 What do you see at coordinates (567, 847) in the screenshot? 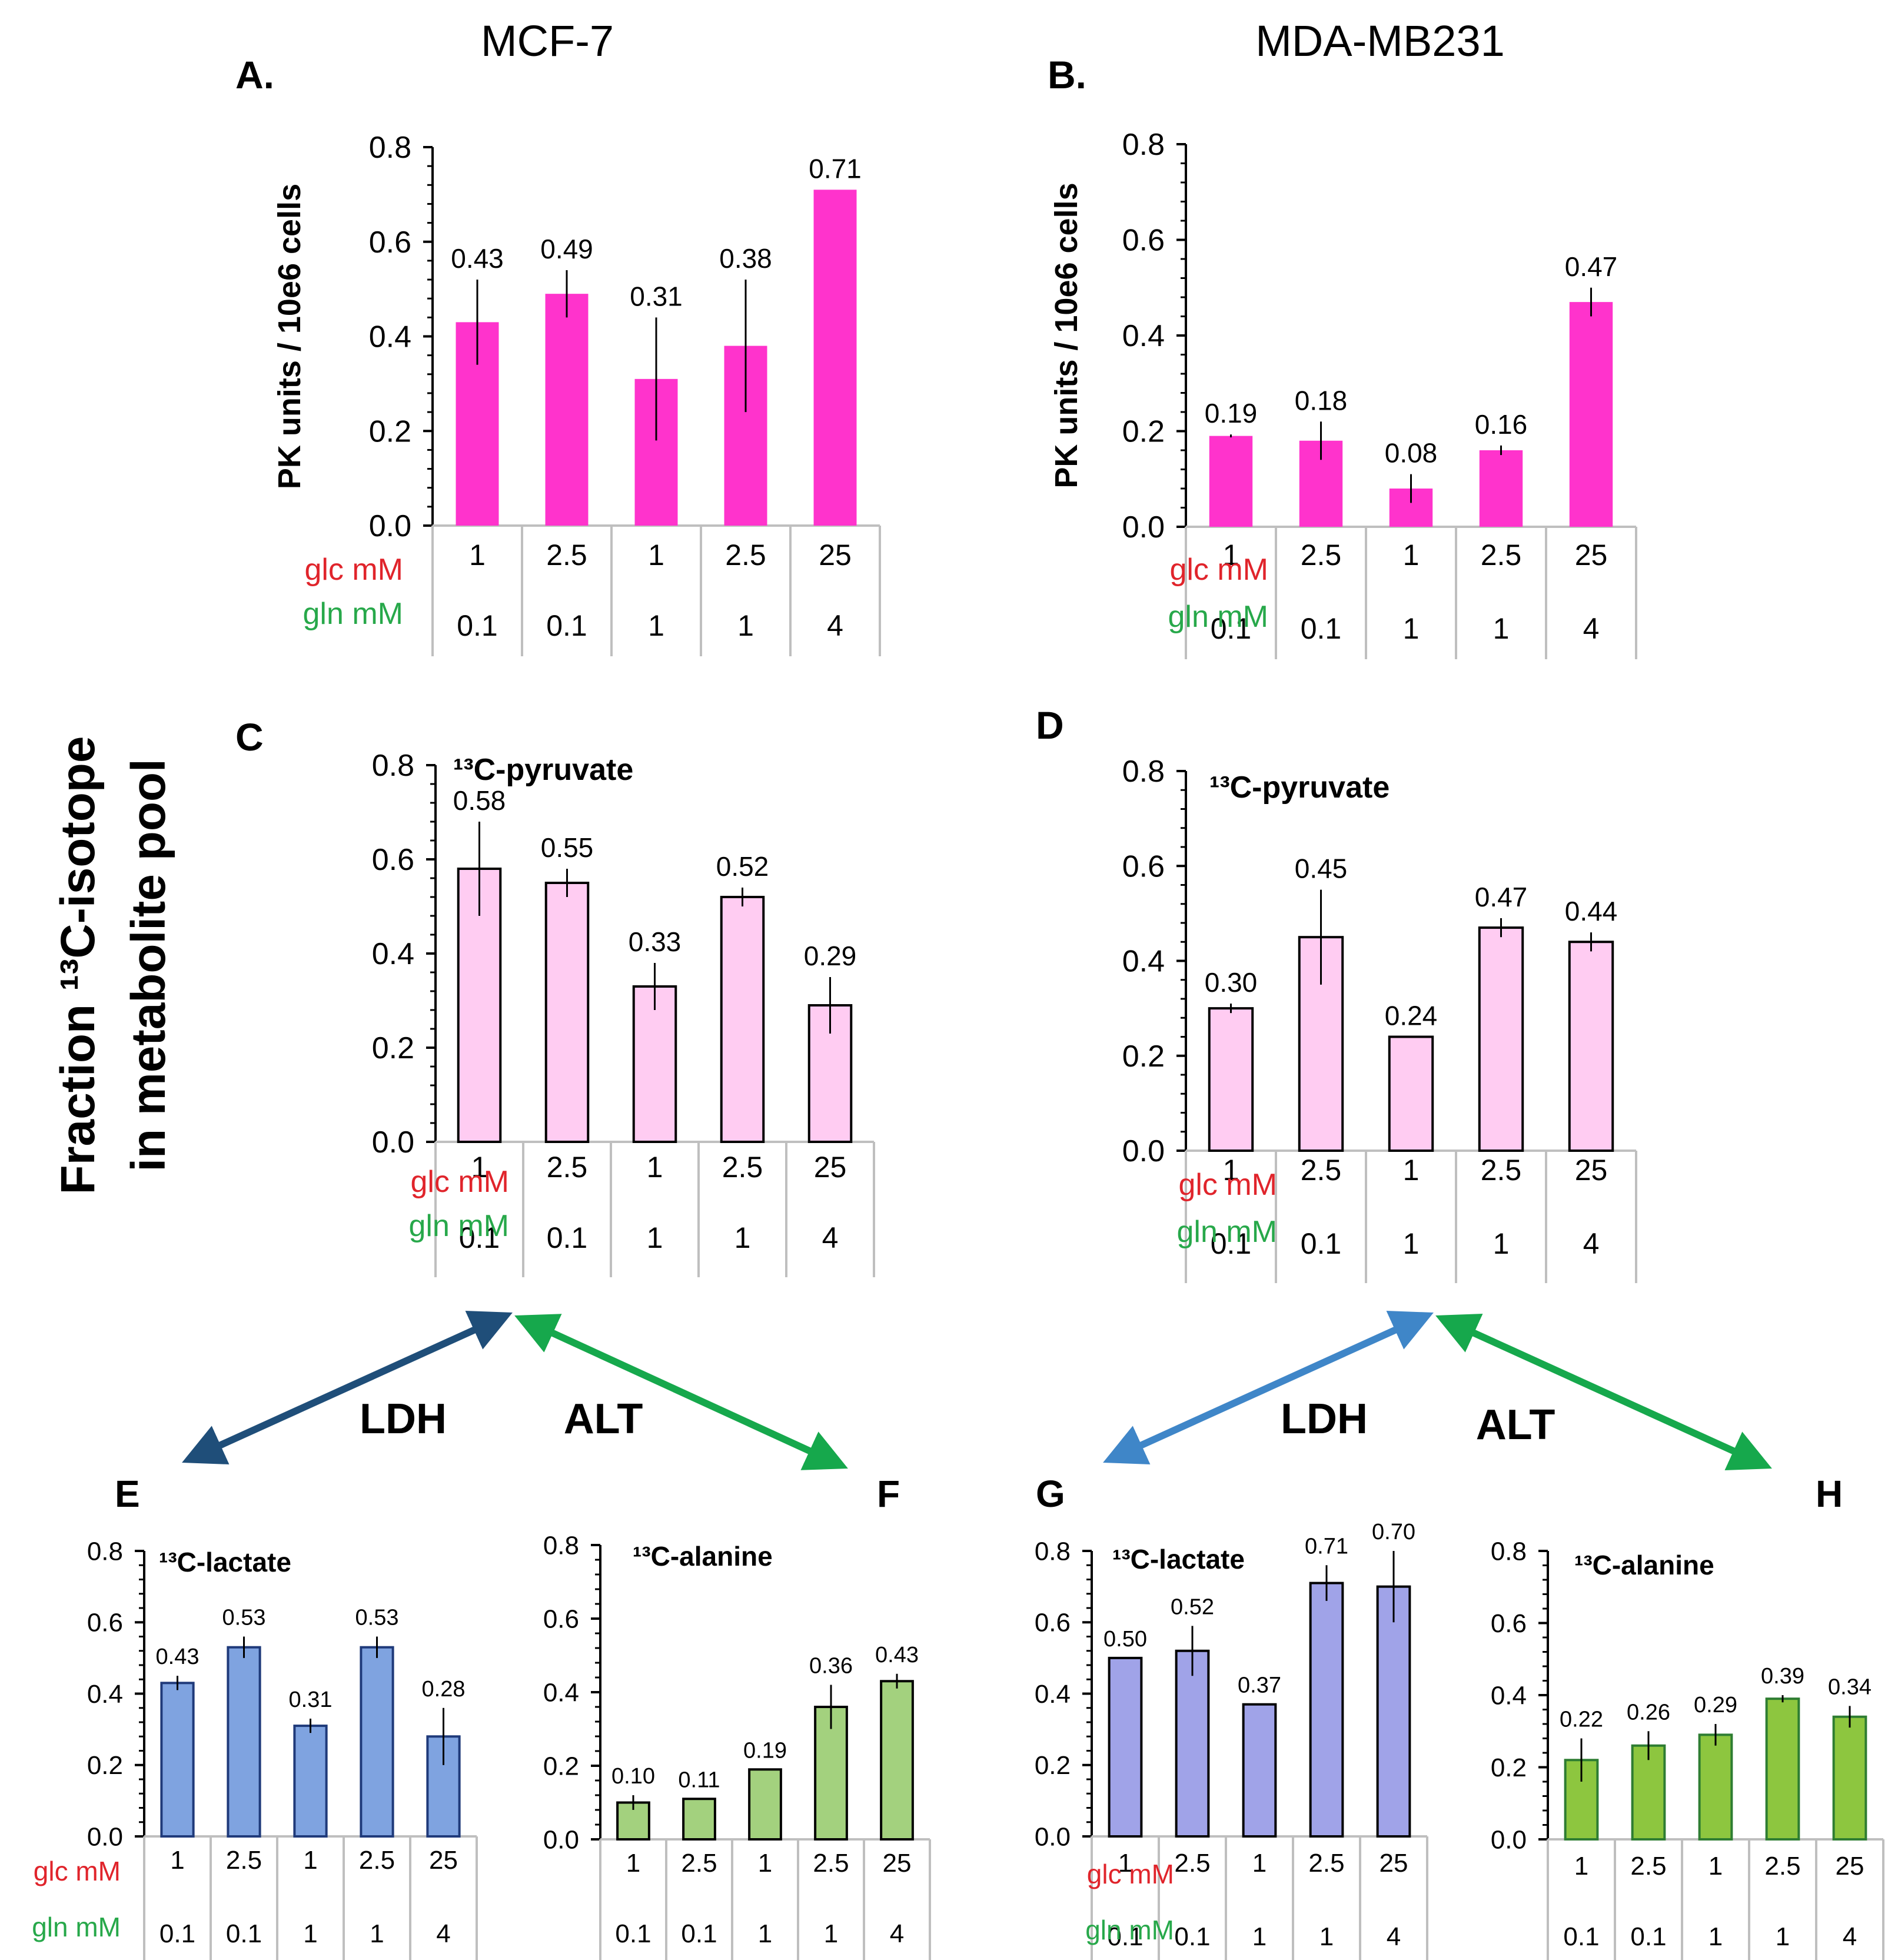
I see `data-label: 0.55` at bounding box center [567, 847].